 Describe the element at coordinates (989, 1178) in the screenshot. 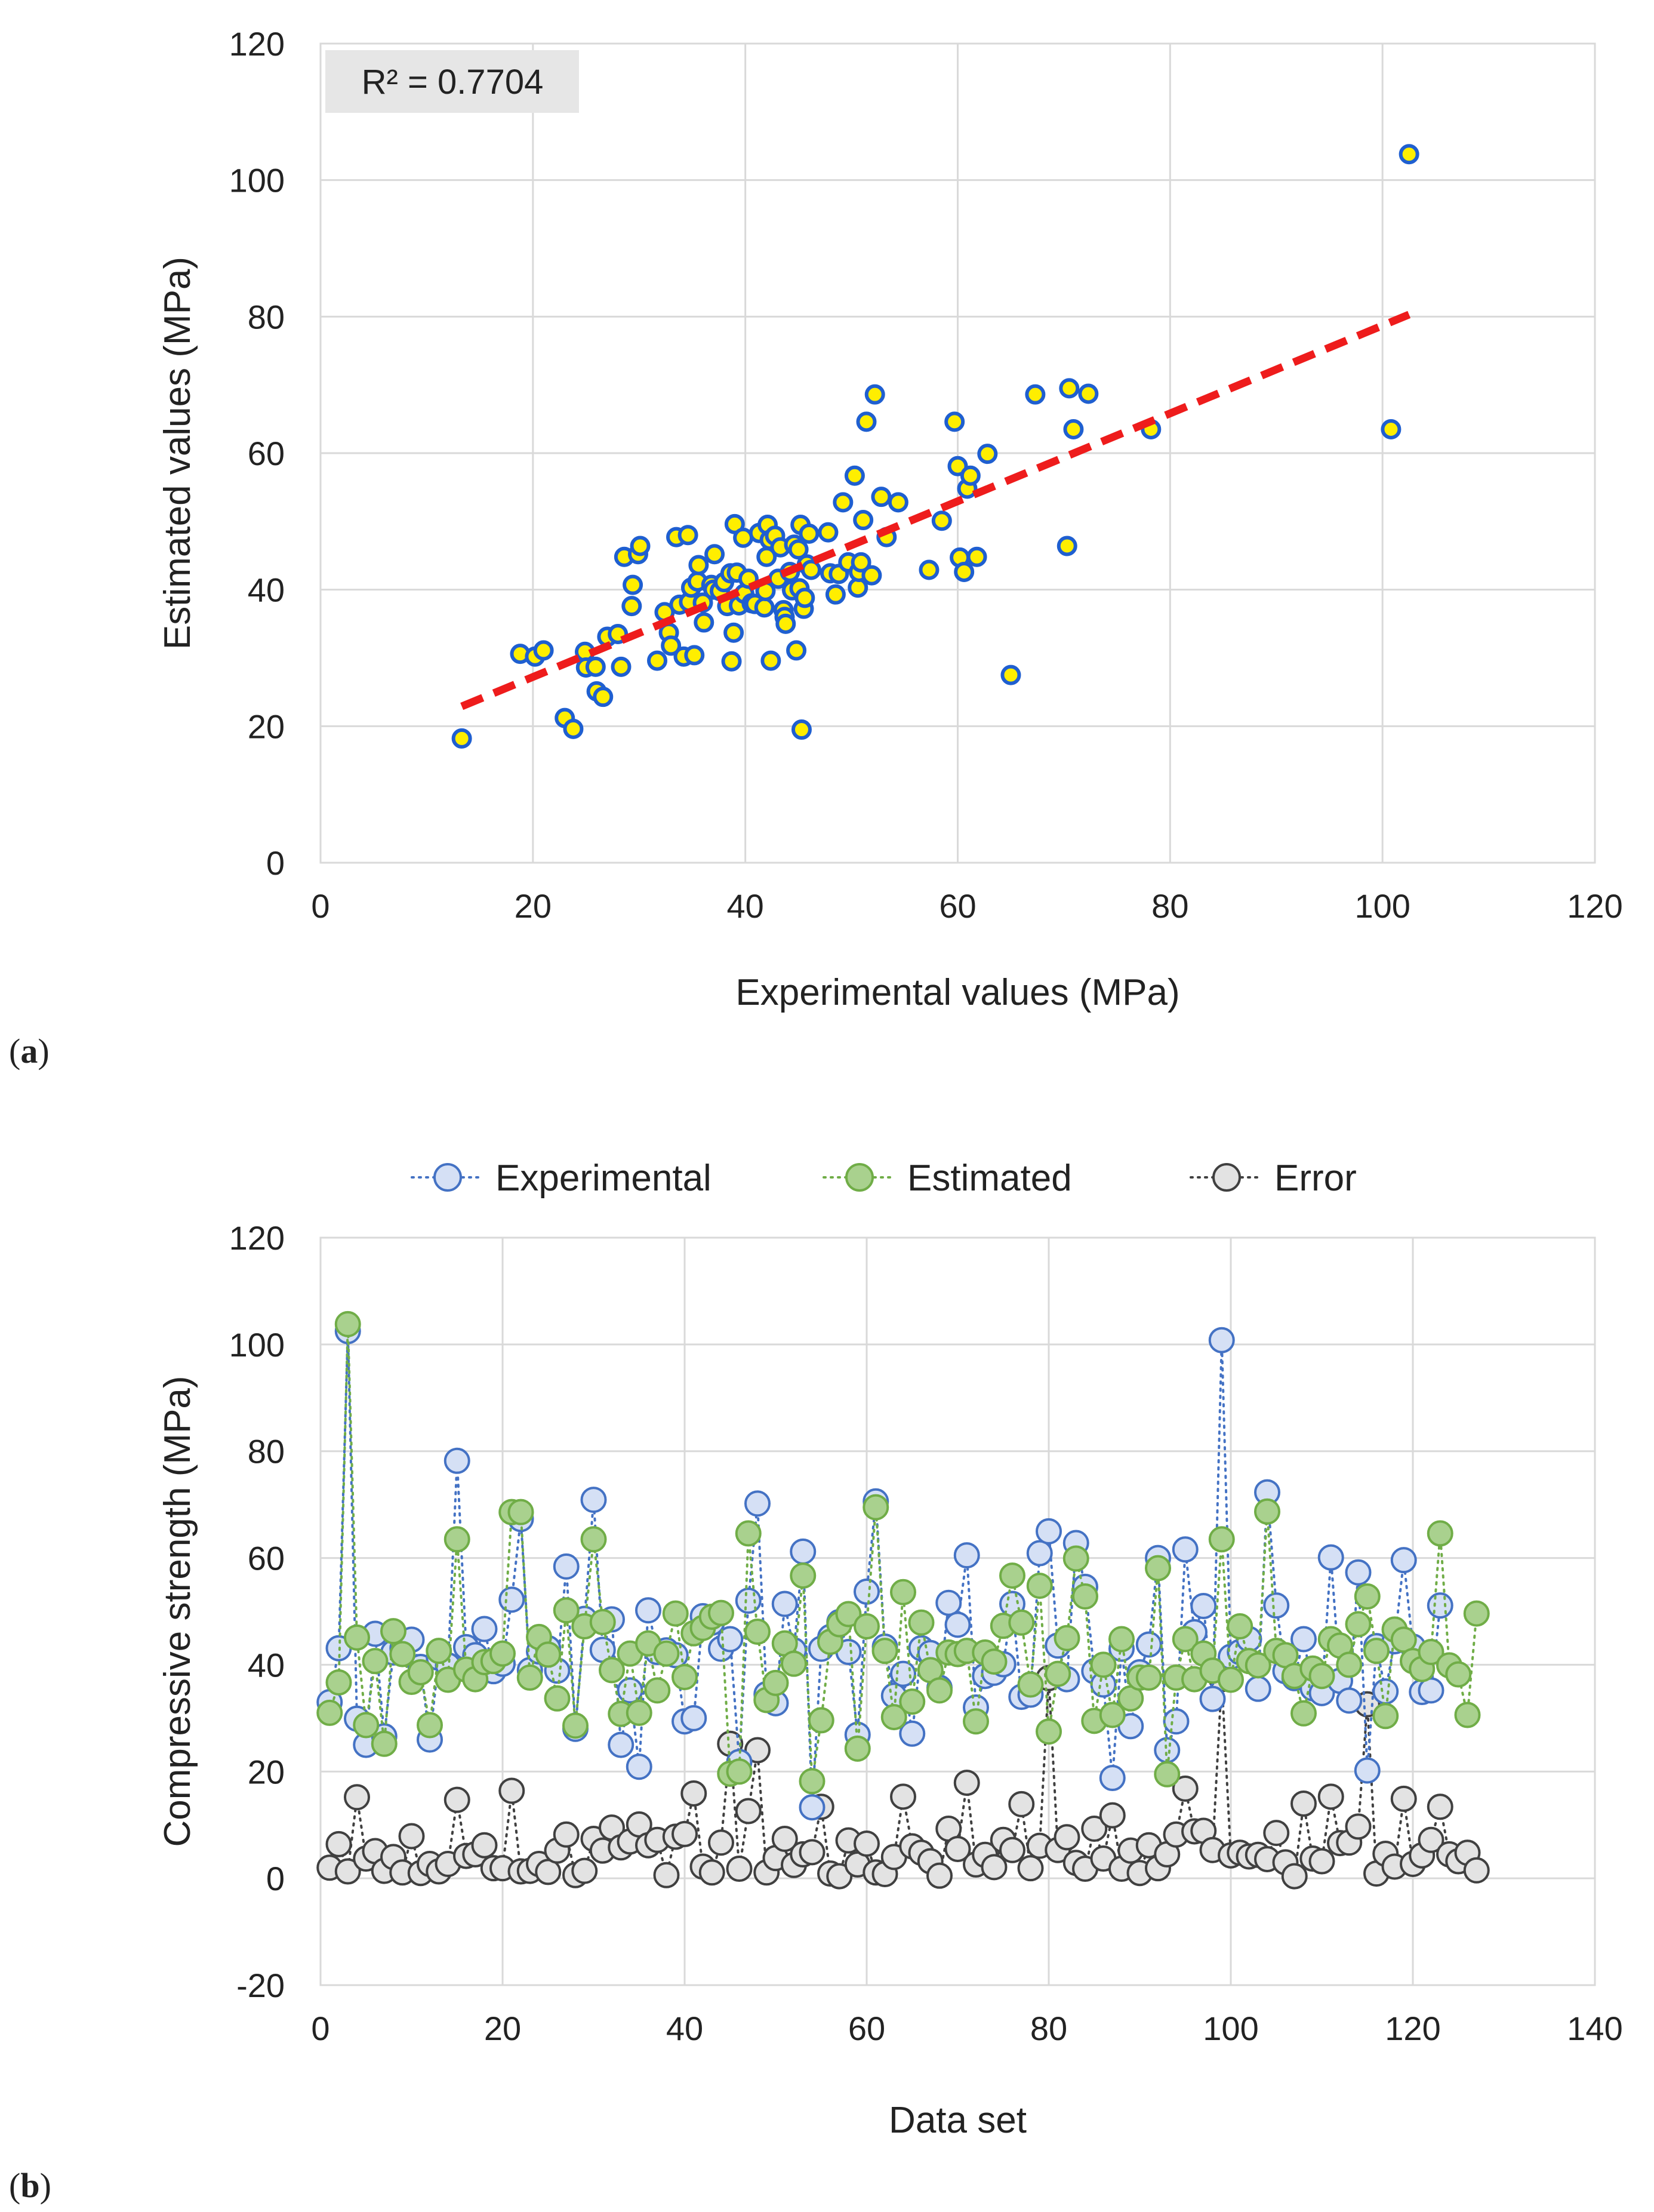

I see `legend-label: Estimated` at that location.